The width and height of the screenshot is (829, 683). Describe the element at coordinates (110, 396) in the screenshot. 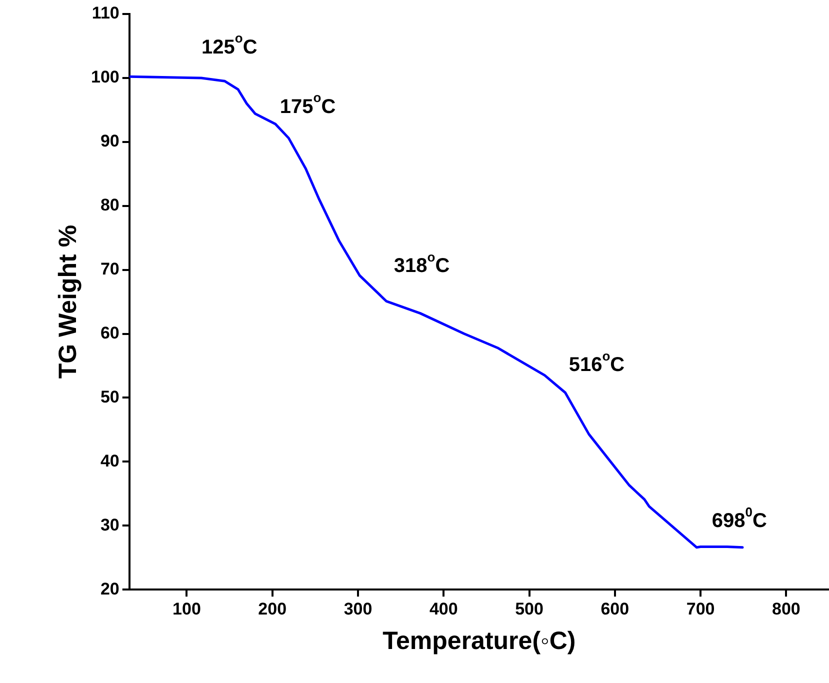

I see `y-tick-label: 50` at that location.